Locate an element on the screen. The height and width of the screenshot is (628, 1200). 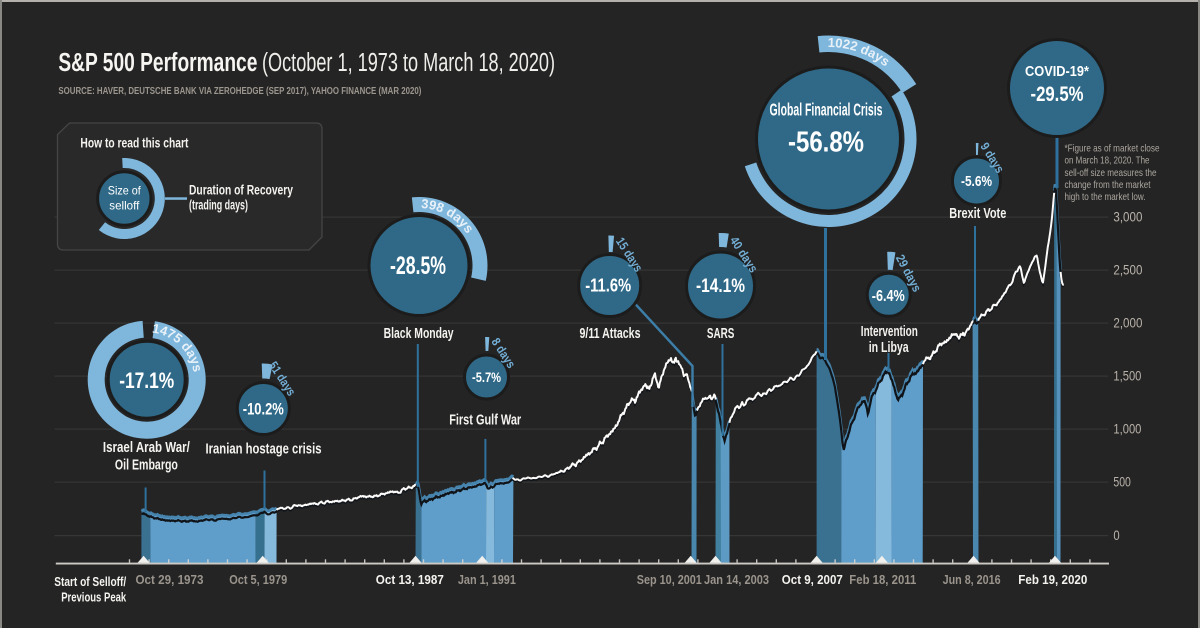
svg-text: 0 is located at coordinates (1116, 535).